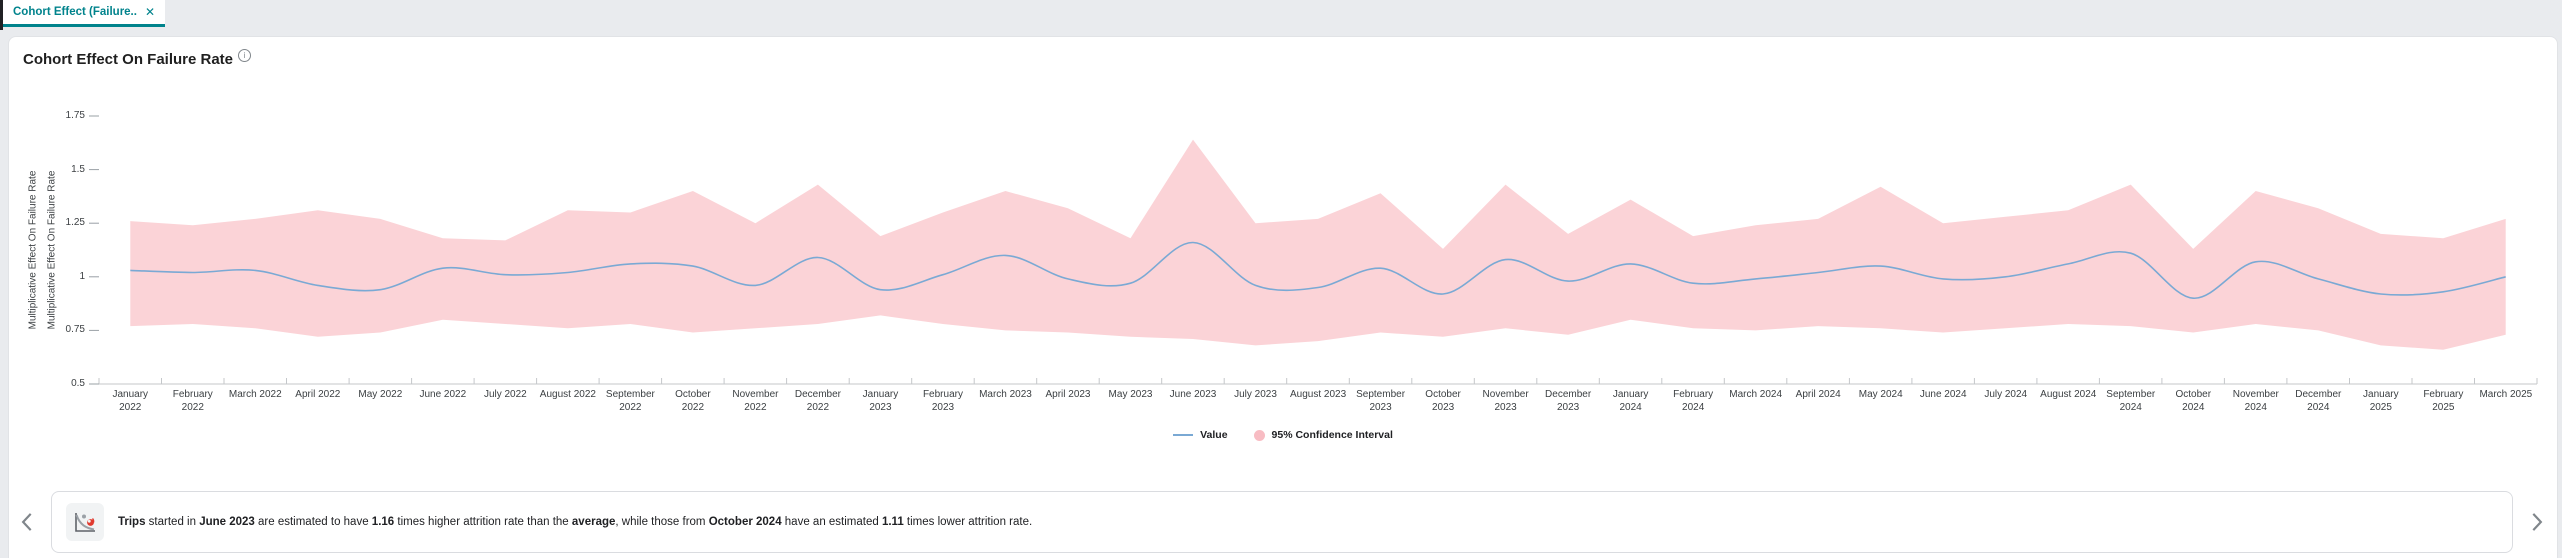 Image resolution: width=2562 pixels, height=558 pixels. Describe the element at coordinates (662, 522) in the screenshot. I see `insight-text-segment: , while those from` at that location.